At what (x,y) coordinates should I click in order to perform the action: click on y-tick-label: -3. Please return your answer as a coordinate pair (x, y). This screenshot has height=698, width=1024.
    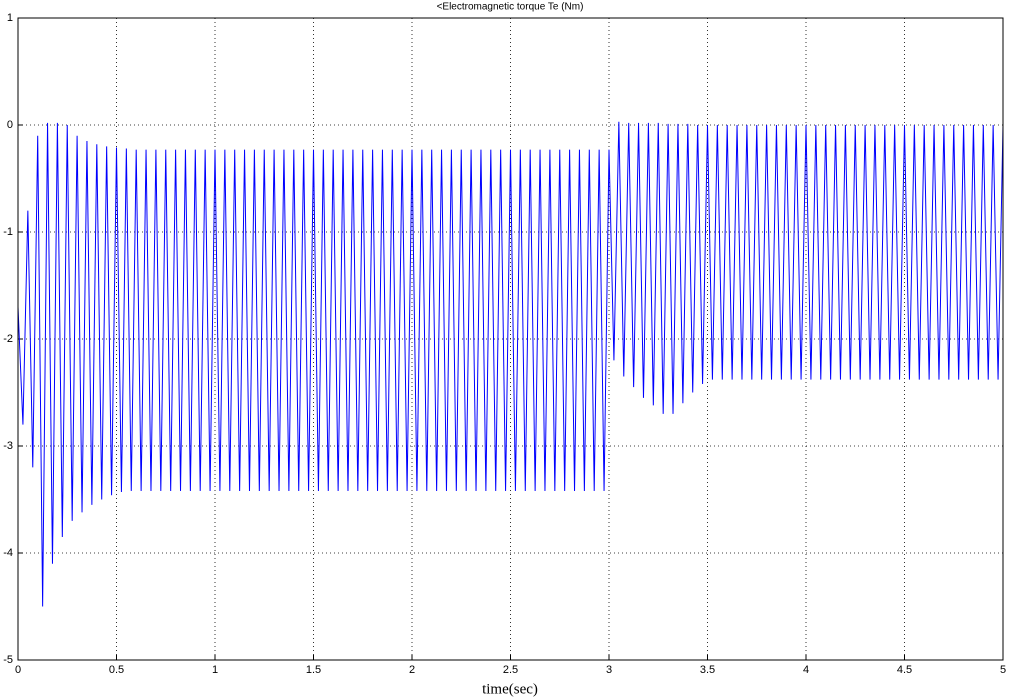
    Looking at the image, I should click on (8, 446).